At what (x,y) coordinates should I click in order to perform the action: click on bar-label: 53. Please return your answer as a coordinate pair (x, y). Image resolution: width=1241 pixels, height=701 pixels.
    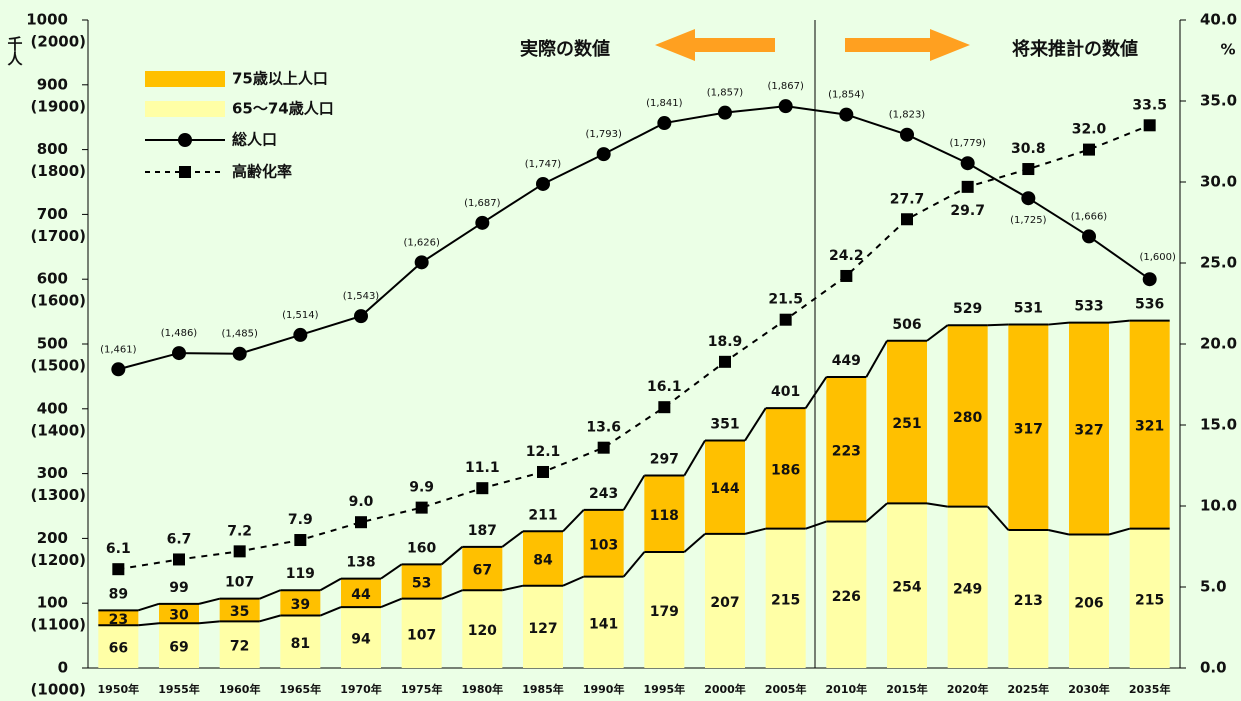
    Looking at the image, I should click on (421, 583).